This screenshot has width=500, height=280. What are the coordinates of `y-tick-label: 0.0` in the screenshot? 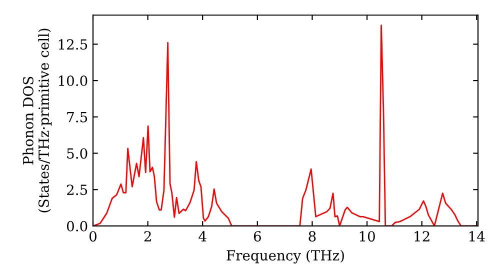 It's located at (77, 226).